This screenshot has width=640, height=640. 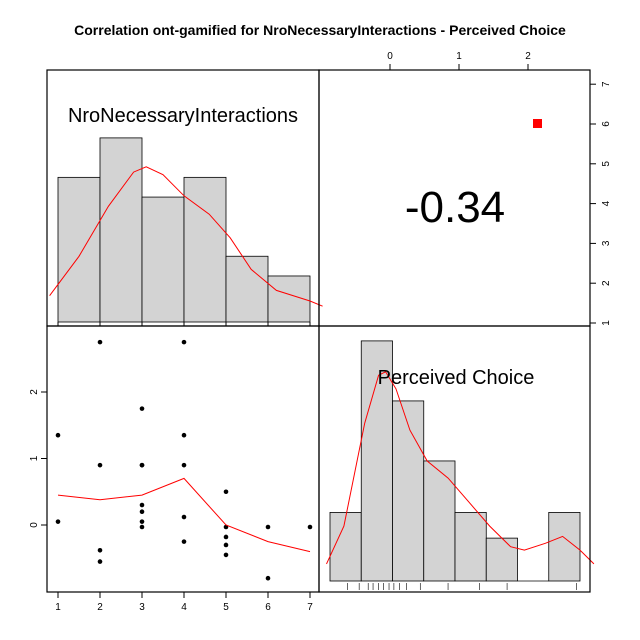 What do you see at coordinates (455, 207) in the screenshot?
I see `correlation-value: -0.34` at bounding box center [455, 207].